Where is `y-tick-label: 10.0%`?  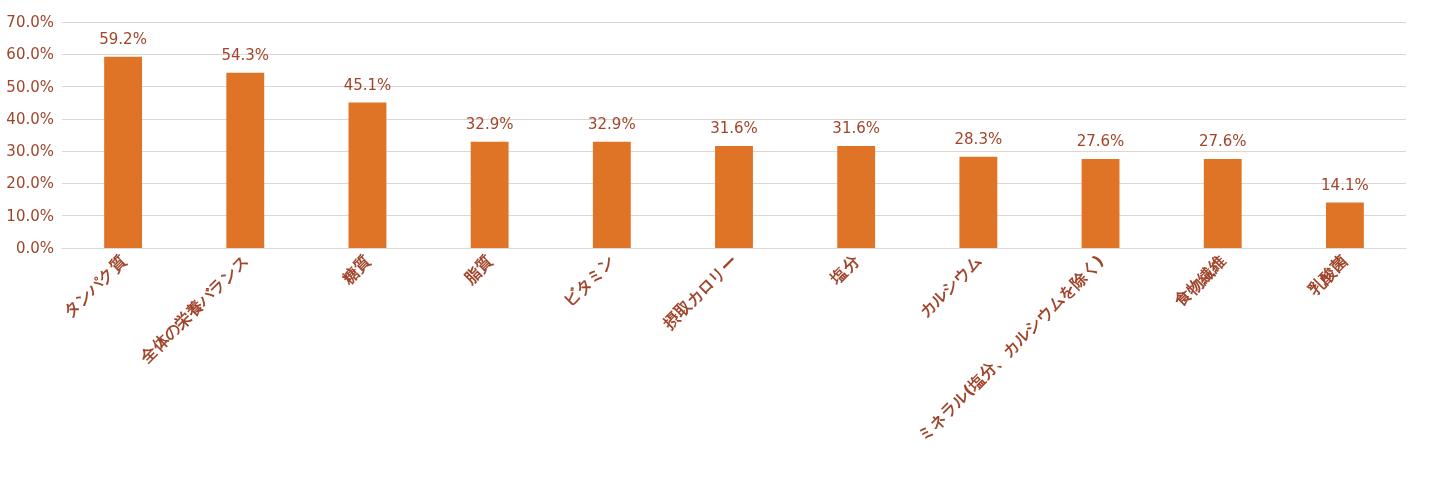
y-tick-label: 10.0% is located at coordinates (30, 215).